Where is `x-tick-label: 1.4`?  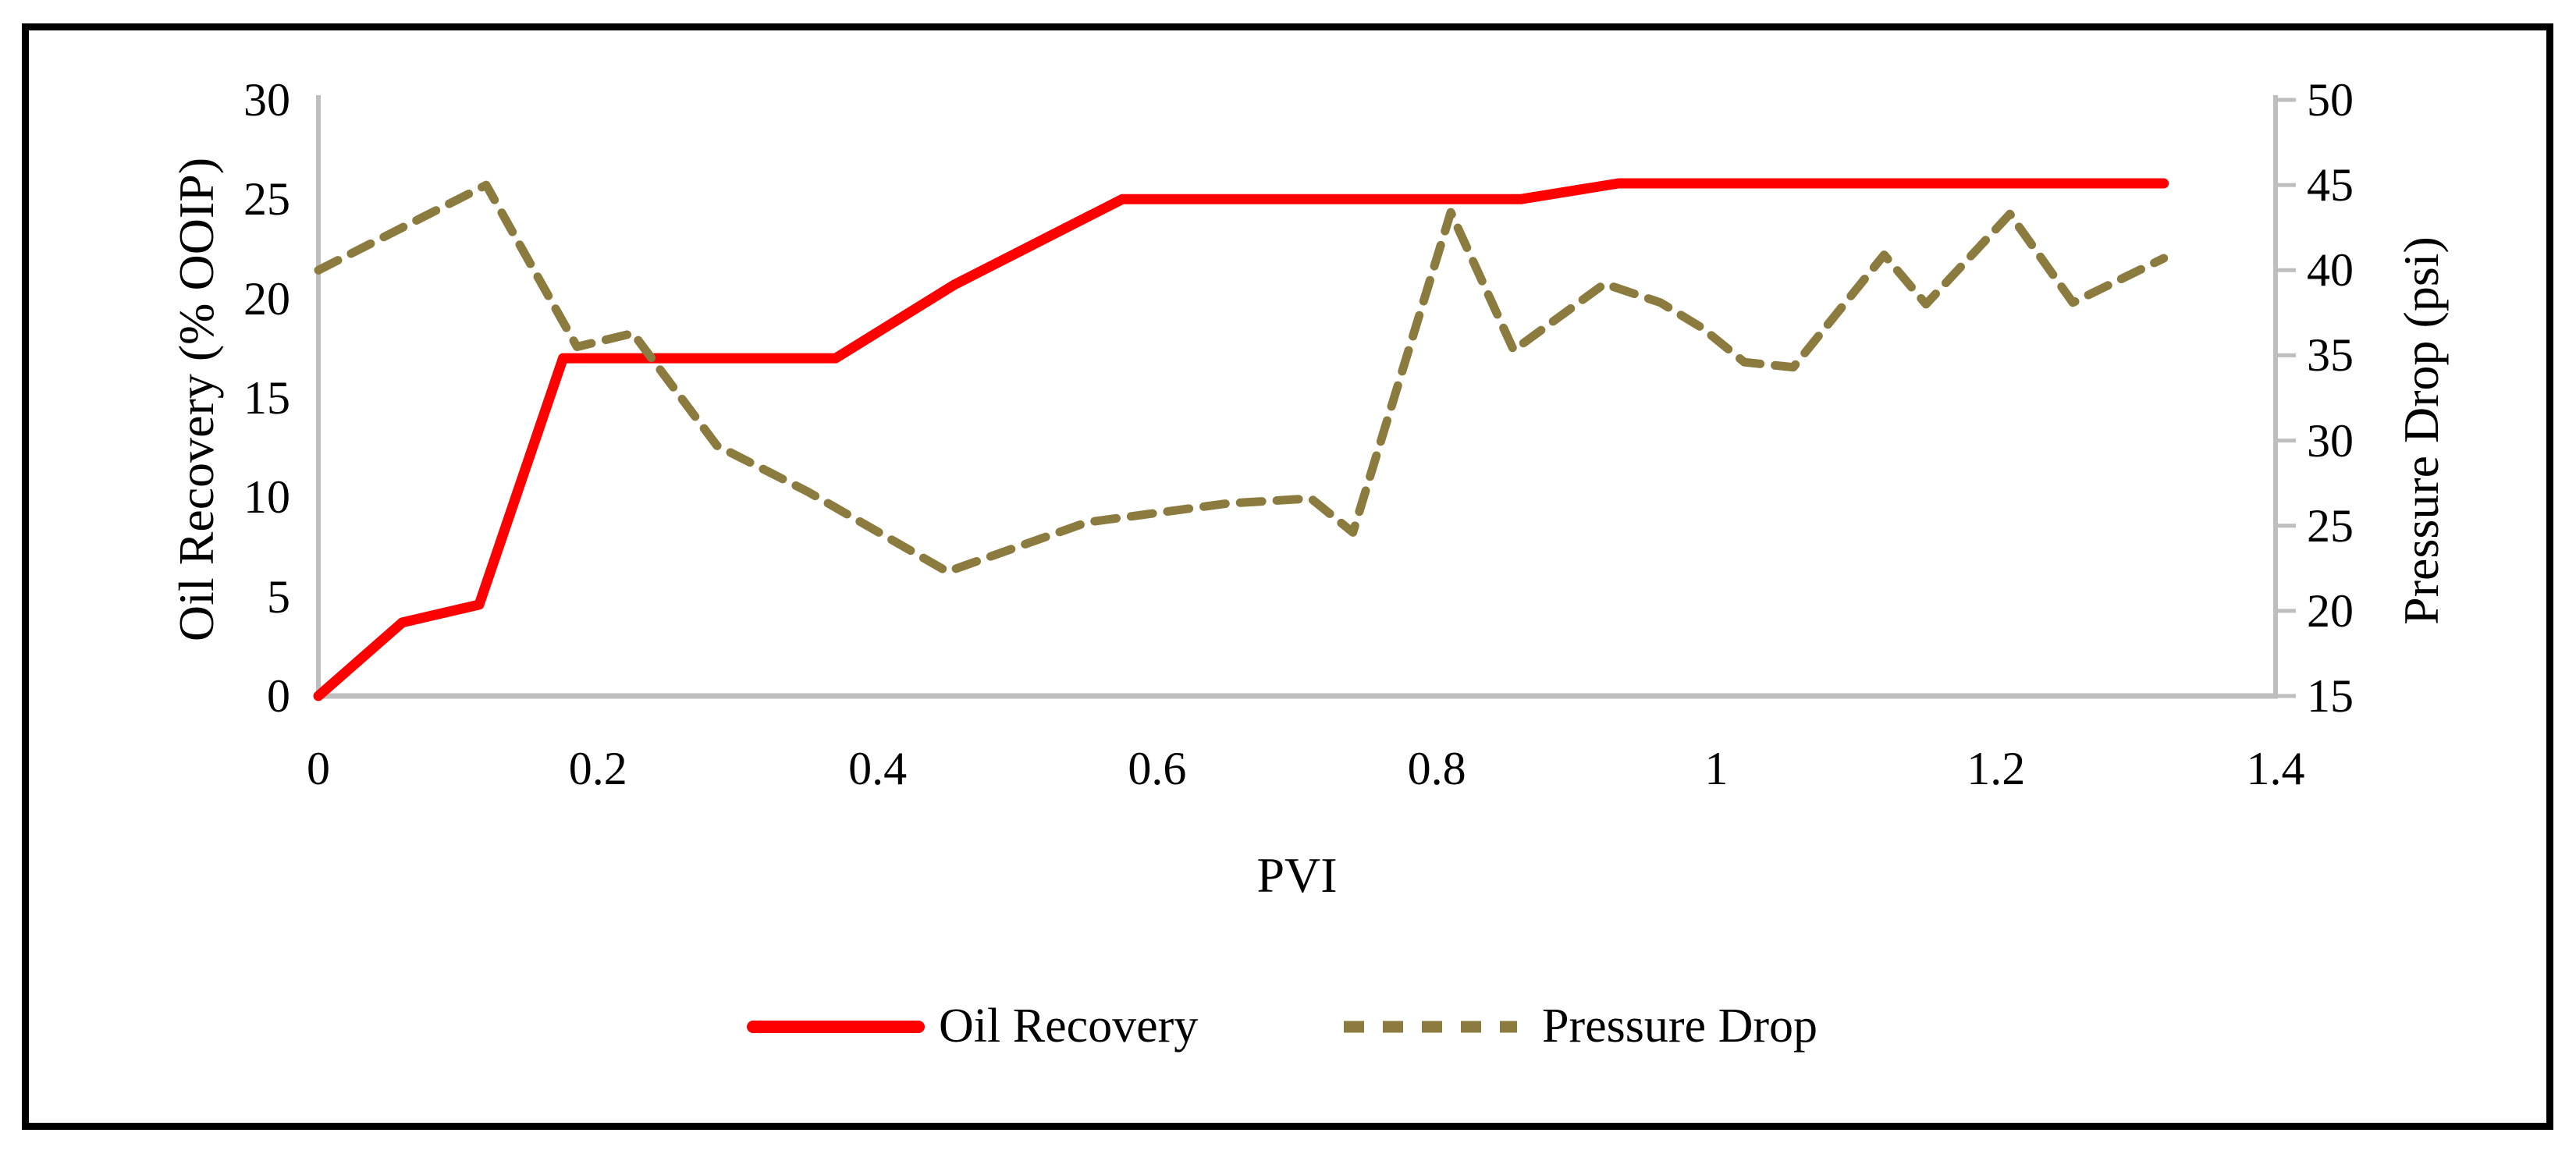 x-tick-label: 1.4 is located at coordinates (2275, 768).